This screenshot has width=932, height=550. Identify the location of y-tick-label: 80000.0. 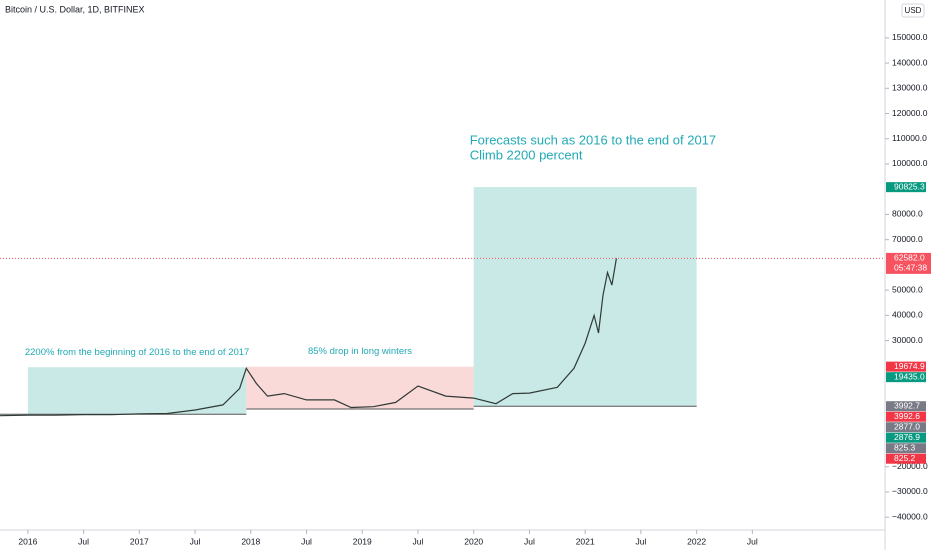
(907, 214).